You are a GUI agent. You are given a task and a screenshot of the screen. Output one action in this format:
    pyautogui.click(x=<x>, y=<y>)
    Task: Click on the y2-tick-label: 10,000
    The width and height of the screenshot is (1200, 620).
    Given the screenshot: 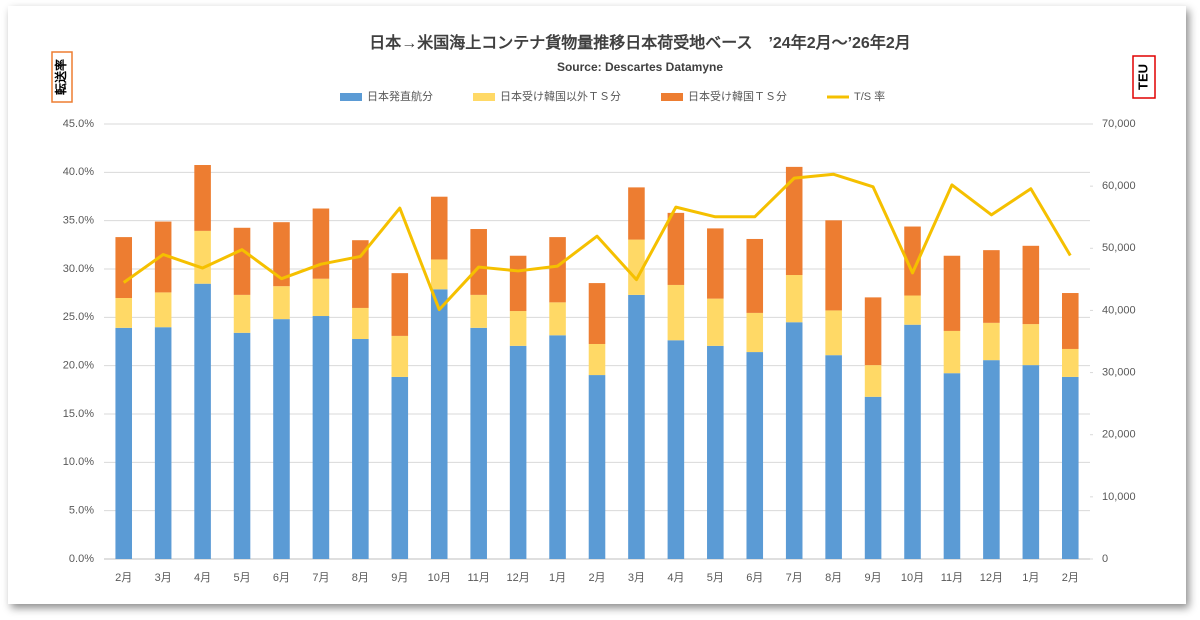 What is the action you would take?
    pyautogui.click(x=1119, y=497)
    